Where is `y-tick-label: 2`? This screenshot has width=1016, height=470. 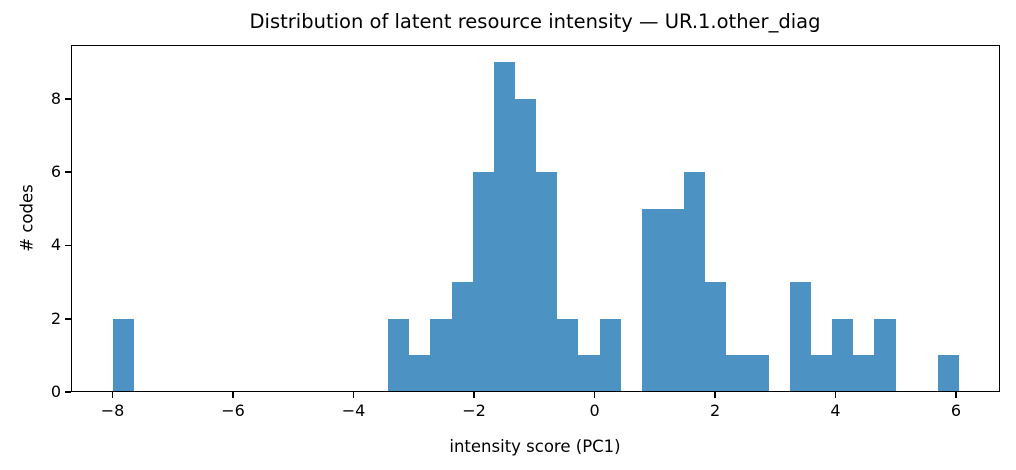 y-tick-label: 2 is located at coordinates (55, 318).